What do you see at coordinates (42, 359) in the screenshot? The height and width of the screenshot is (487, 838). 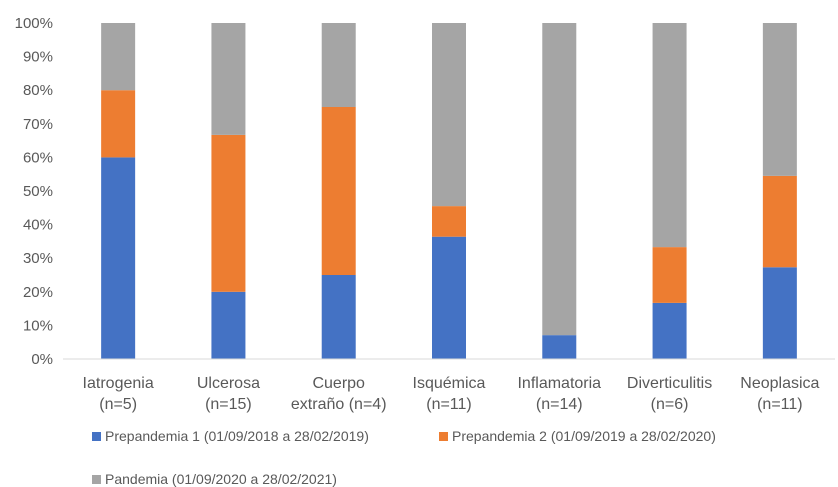 I see `y-tick-label: 0%` at bounding box center [42, 359].